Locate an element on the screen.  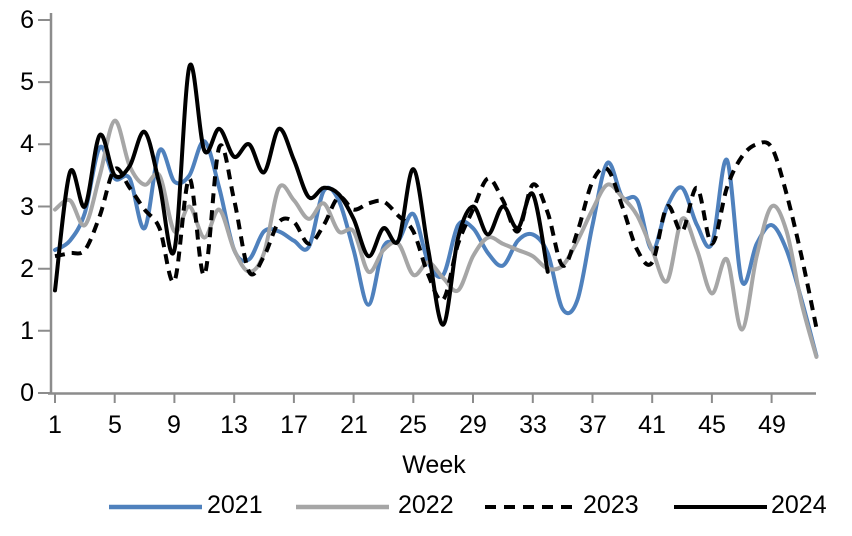
legend-label: 2022 is located at coordinates (426, 505).